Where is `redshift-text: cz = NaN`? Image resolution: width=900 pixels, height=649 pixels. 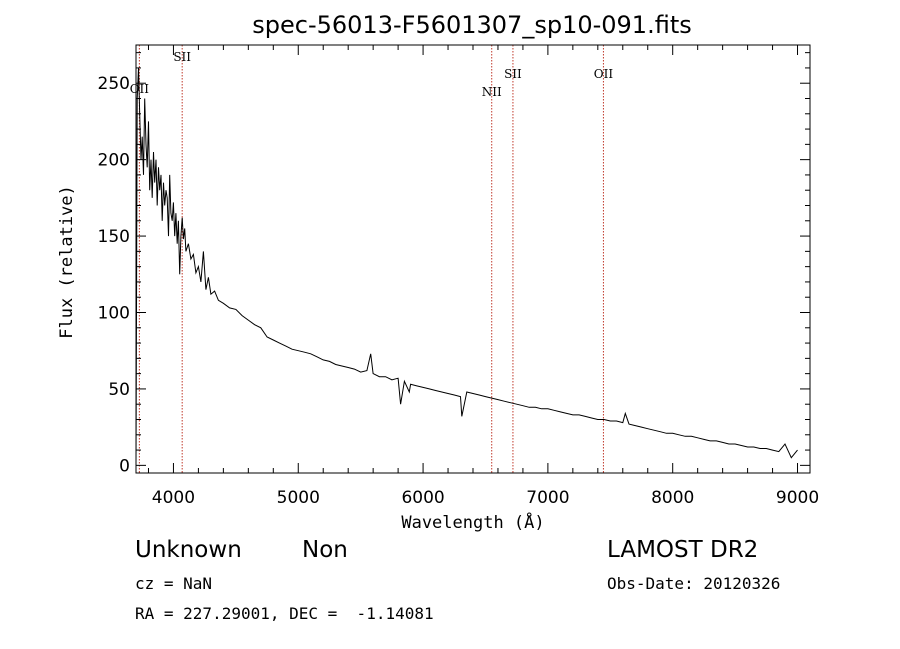 redshift-text: cz = NaN is located at coordinates (174, 583).